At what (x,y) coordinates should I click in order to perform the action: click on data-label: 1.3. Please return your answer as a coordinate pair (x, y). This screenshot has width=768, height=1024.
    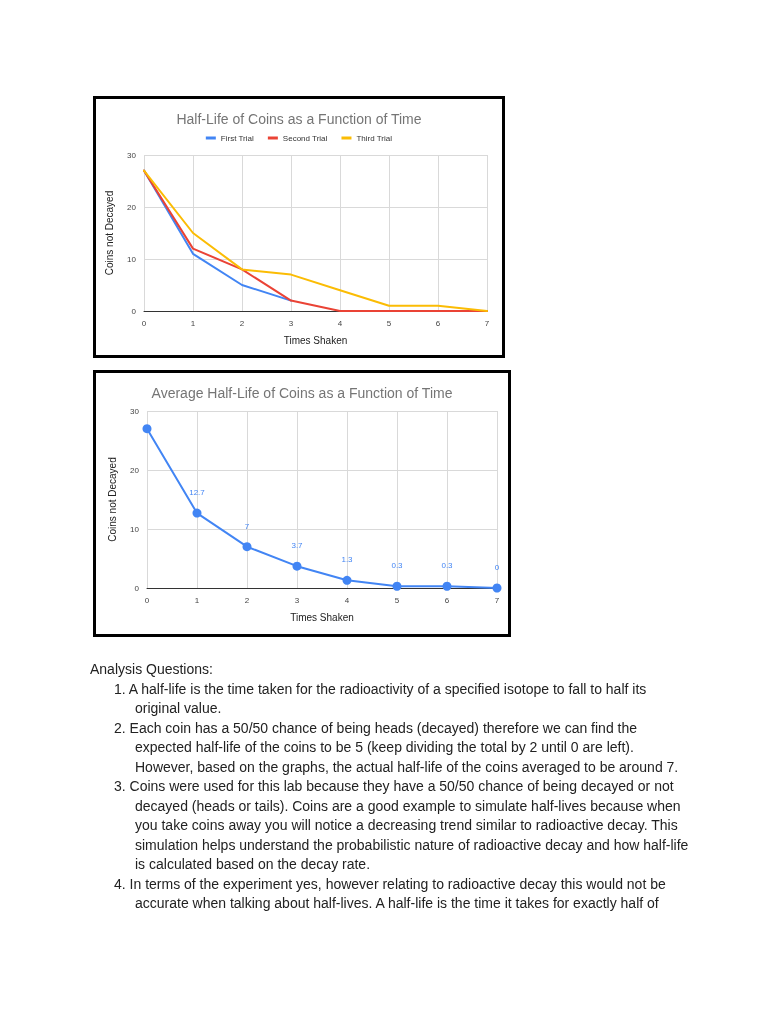
    Looking at the image, I should click on (347, 560).